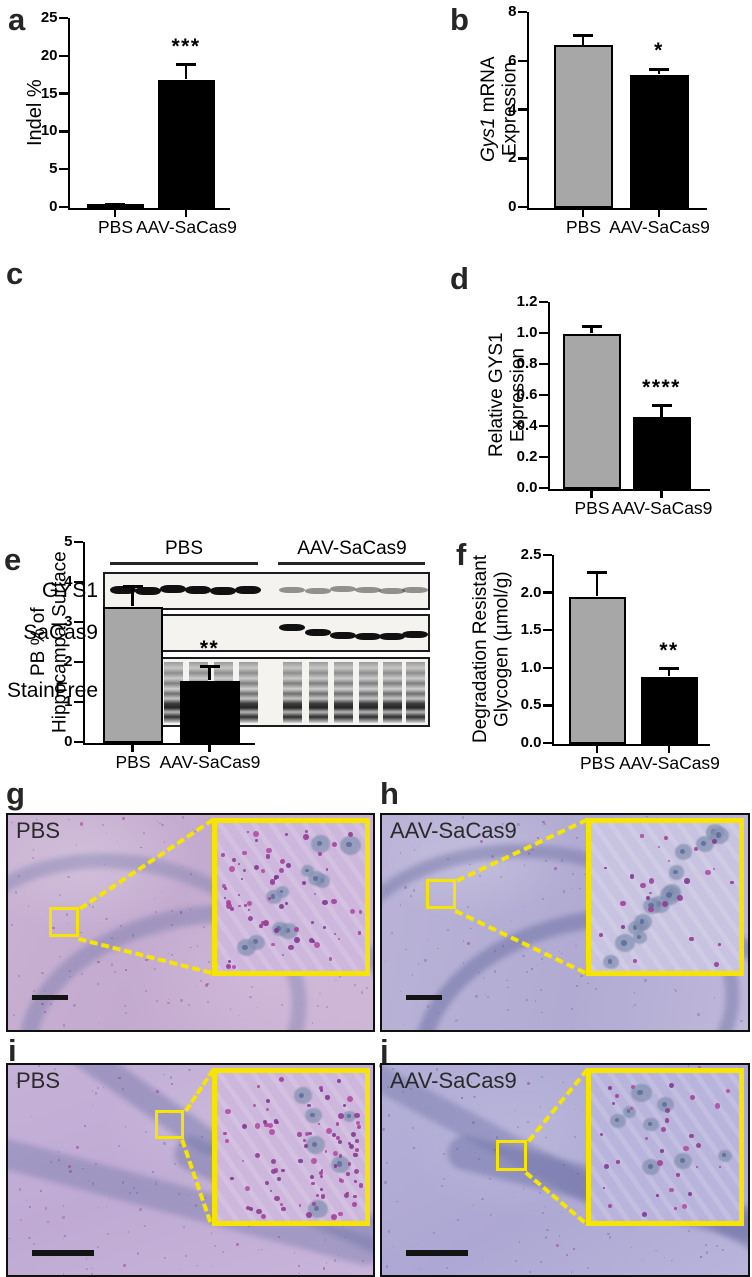  What do you see at coordinates (68, 541) in the screenshot?
I see `y-tick-label: 5` at bounding box center [68, 541].